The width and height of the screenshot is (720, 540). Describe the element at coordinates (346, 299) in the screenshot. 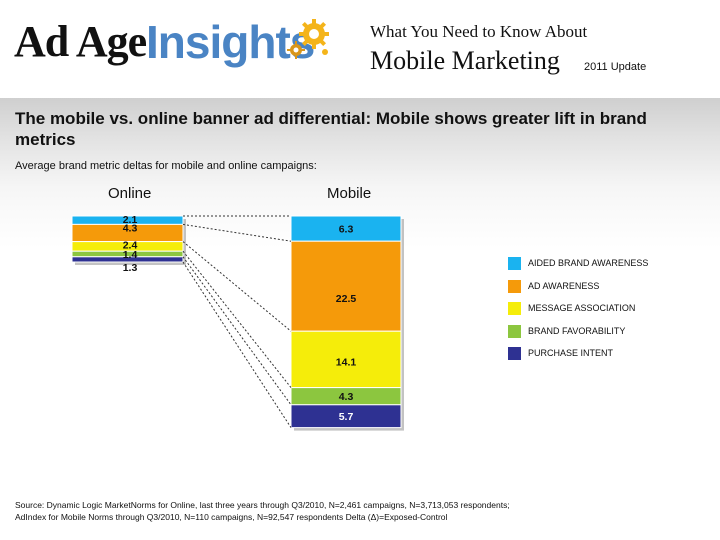

I see `data-label-mobile-ad-awareness: 22.5` at that location.